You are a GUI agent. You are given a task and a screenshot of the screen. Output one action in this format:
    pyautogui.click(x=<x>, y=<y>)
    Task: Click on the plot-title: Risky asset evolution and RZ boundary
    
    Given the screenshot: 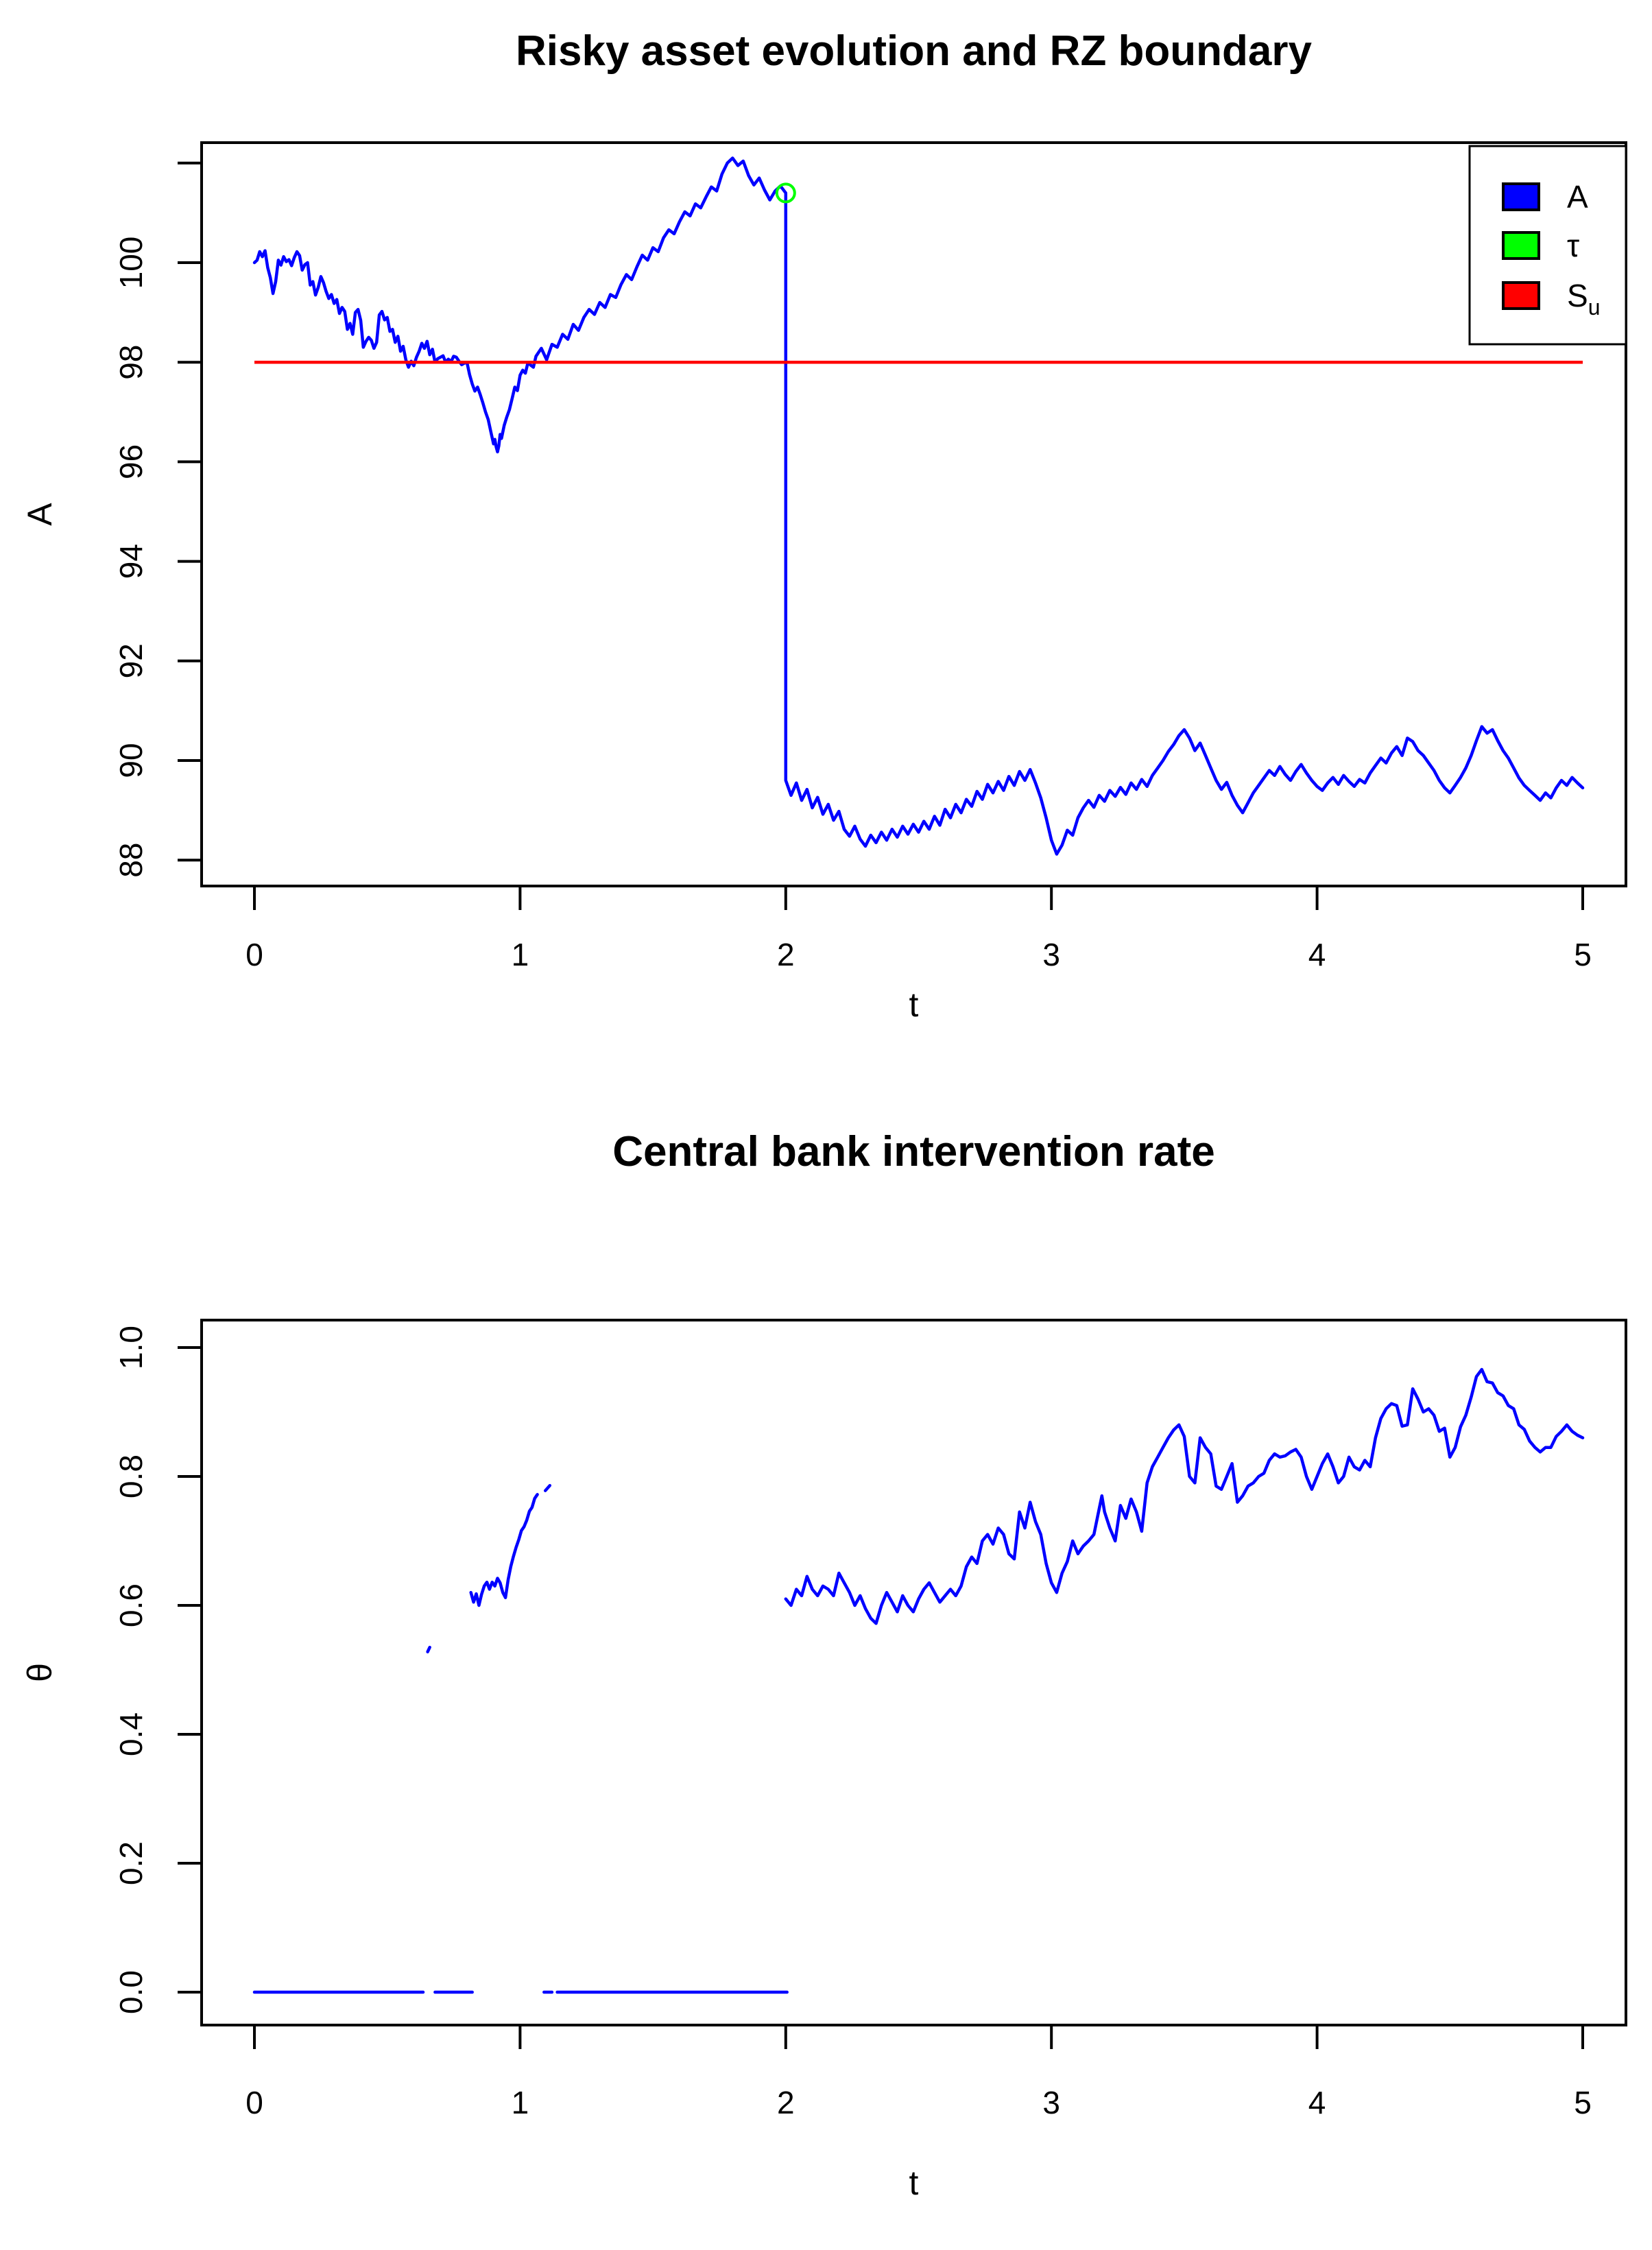 What is the action you would take?
    pyautogui.click(x=914, y=51)
    